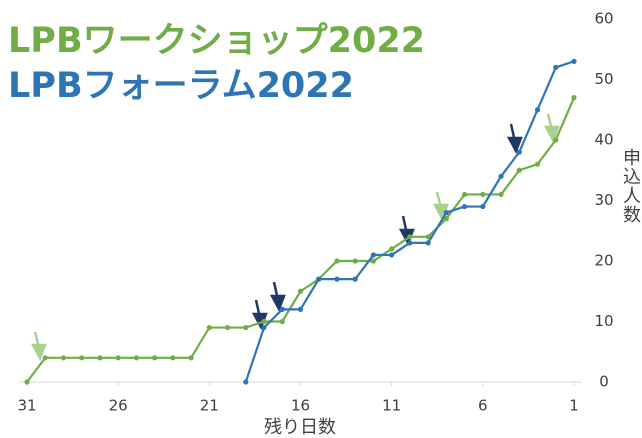  I want to click on y-tick-label: 20, so click(603, 261).